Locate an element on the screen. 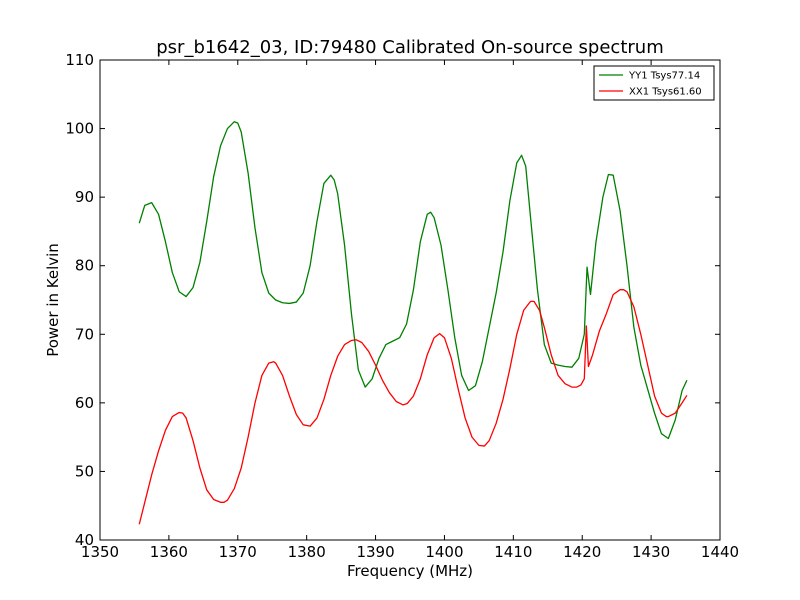 Image resolution: width=800 pixels, height=600 pixels. y-tick-label: 90 is located at coordinates (84, 197).